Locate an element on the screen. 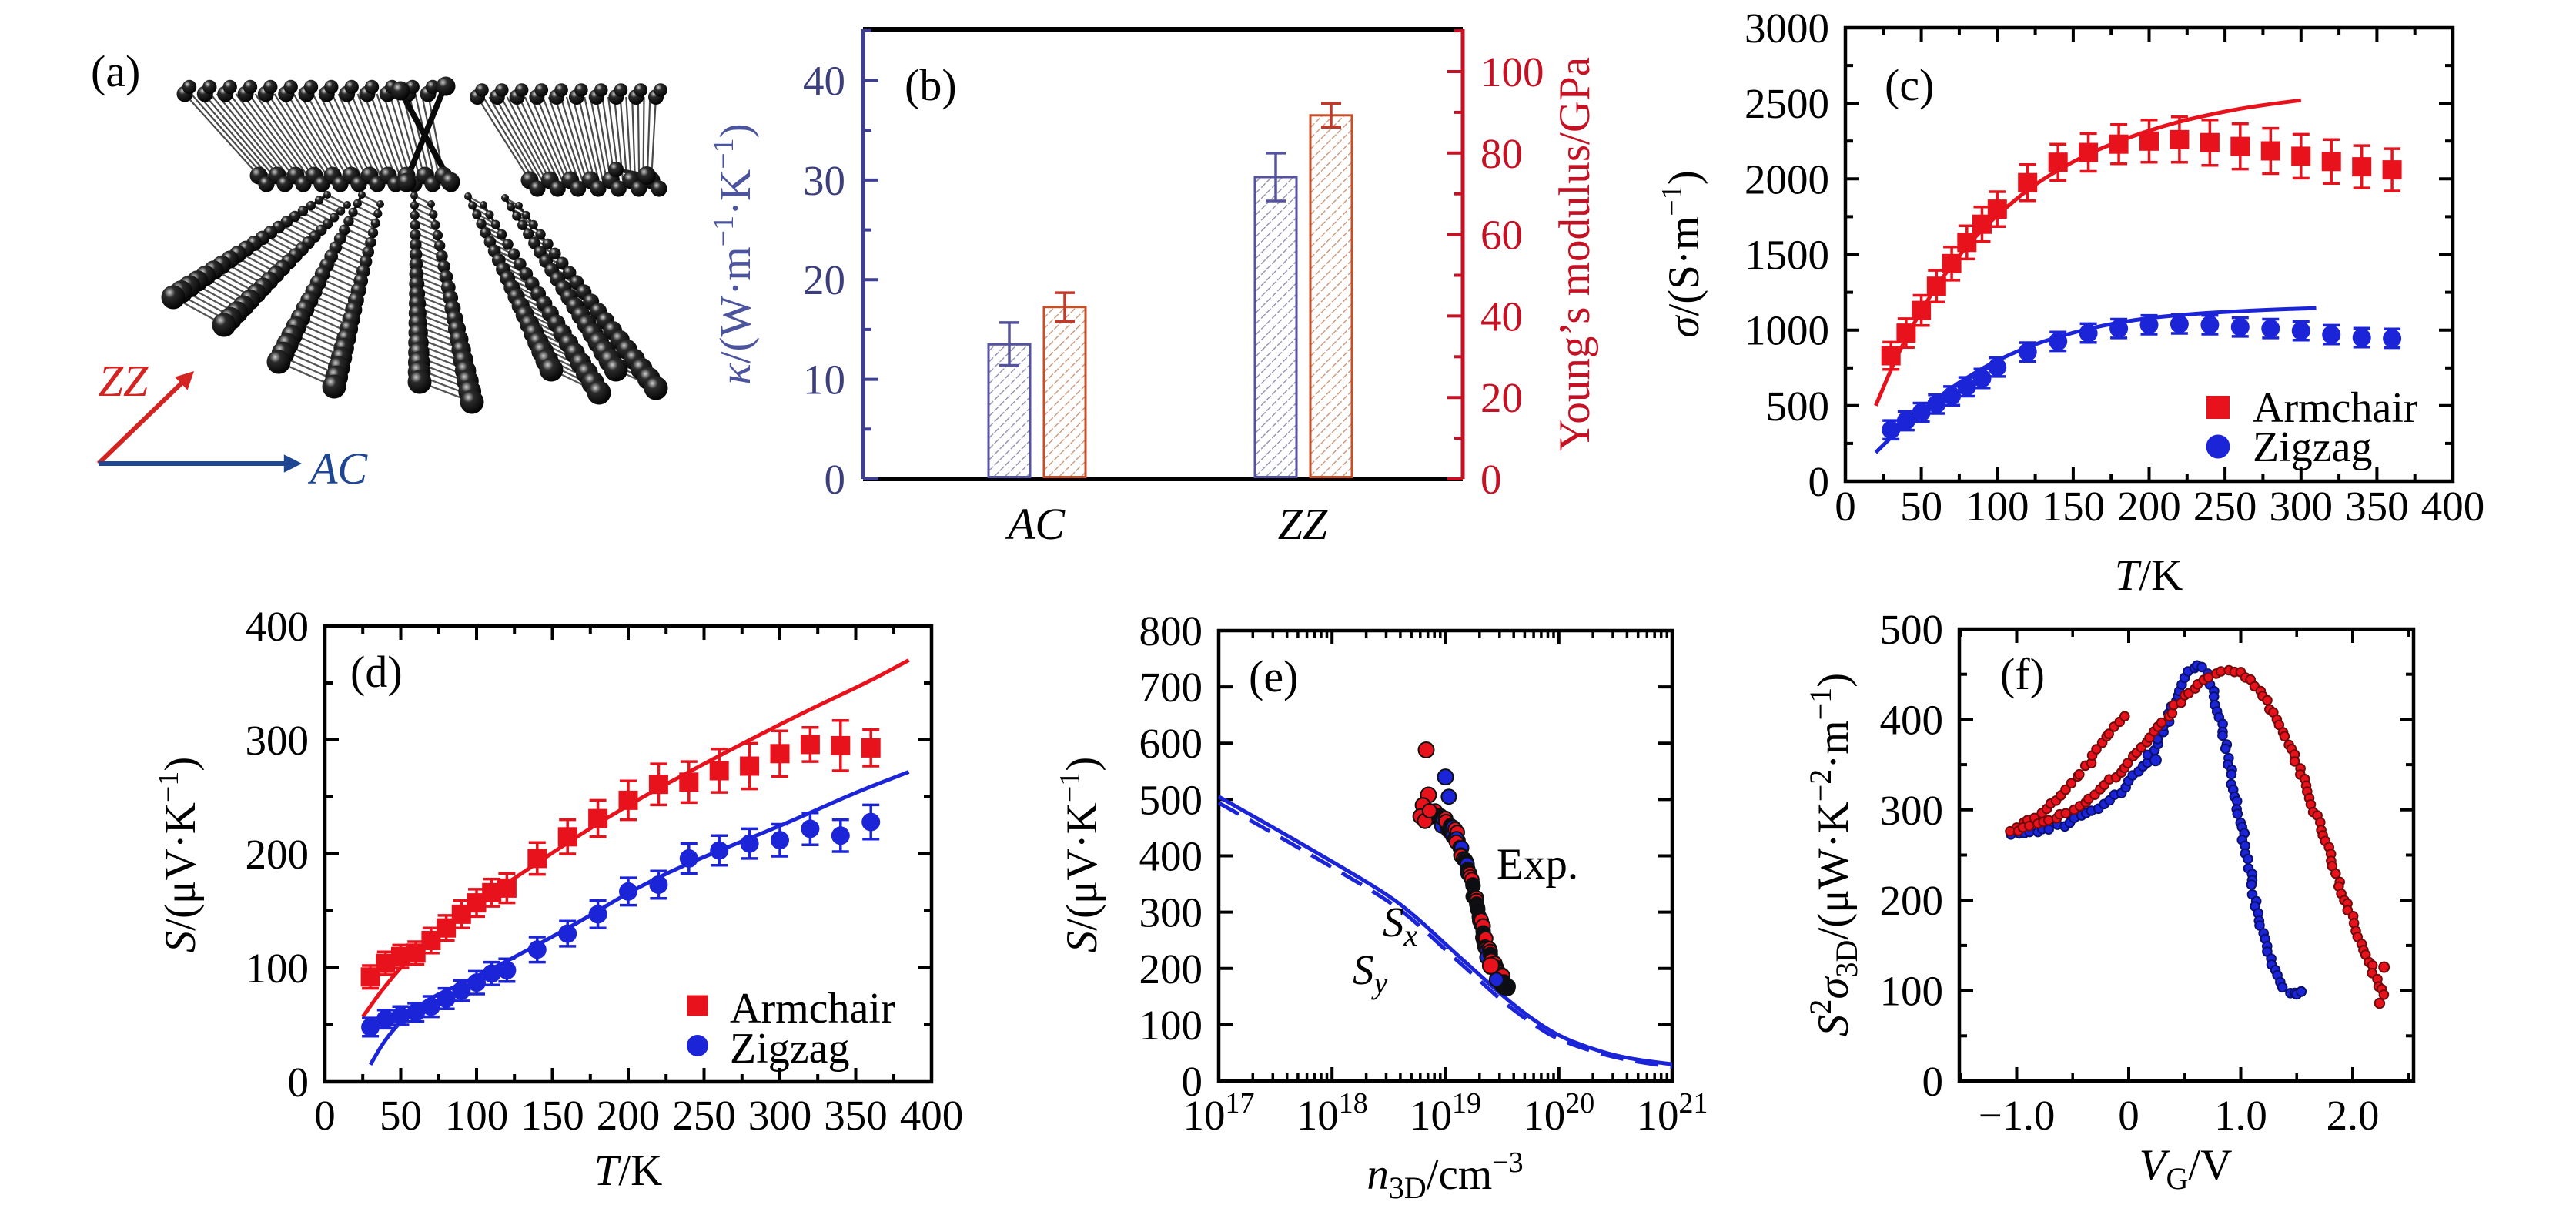  svg-text: 600 is located at coordinates (1171, 743).